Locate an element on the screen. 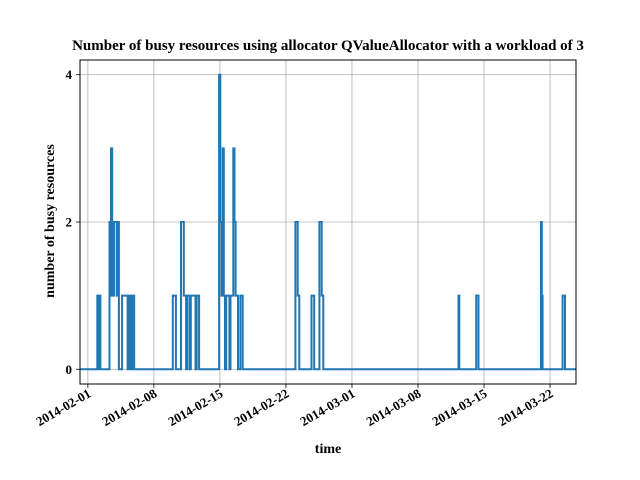 The image size is (640, 480). x-tick-label: 2014-03-08 is located at coordinates (393, 407).